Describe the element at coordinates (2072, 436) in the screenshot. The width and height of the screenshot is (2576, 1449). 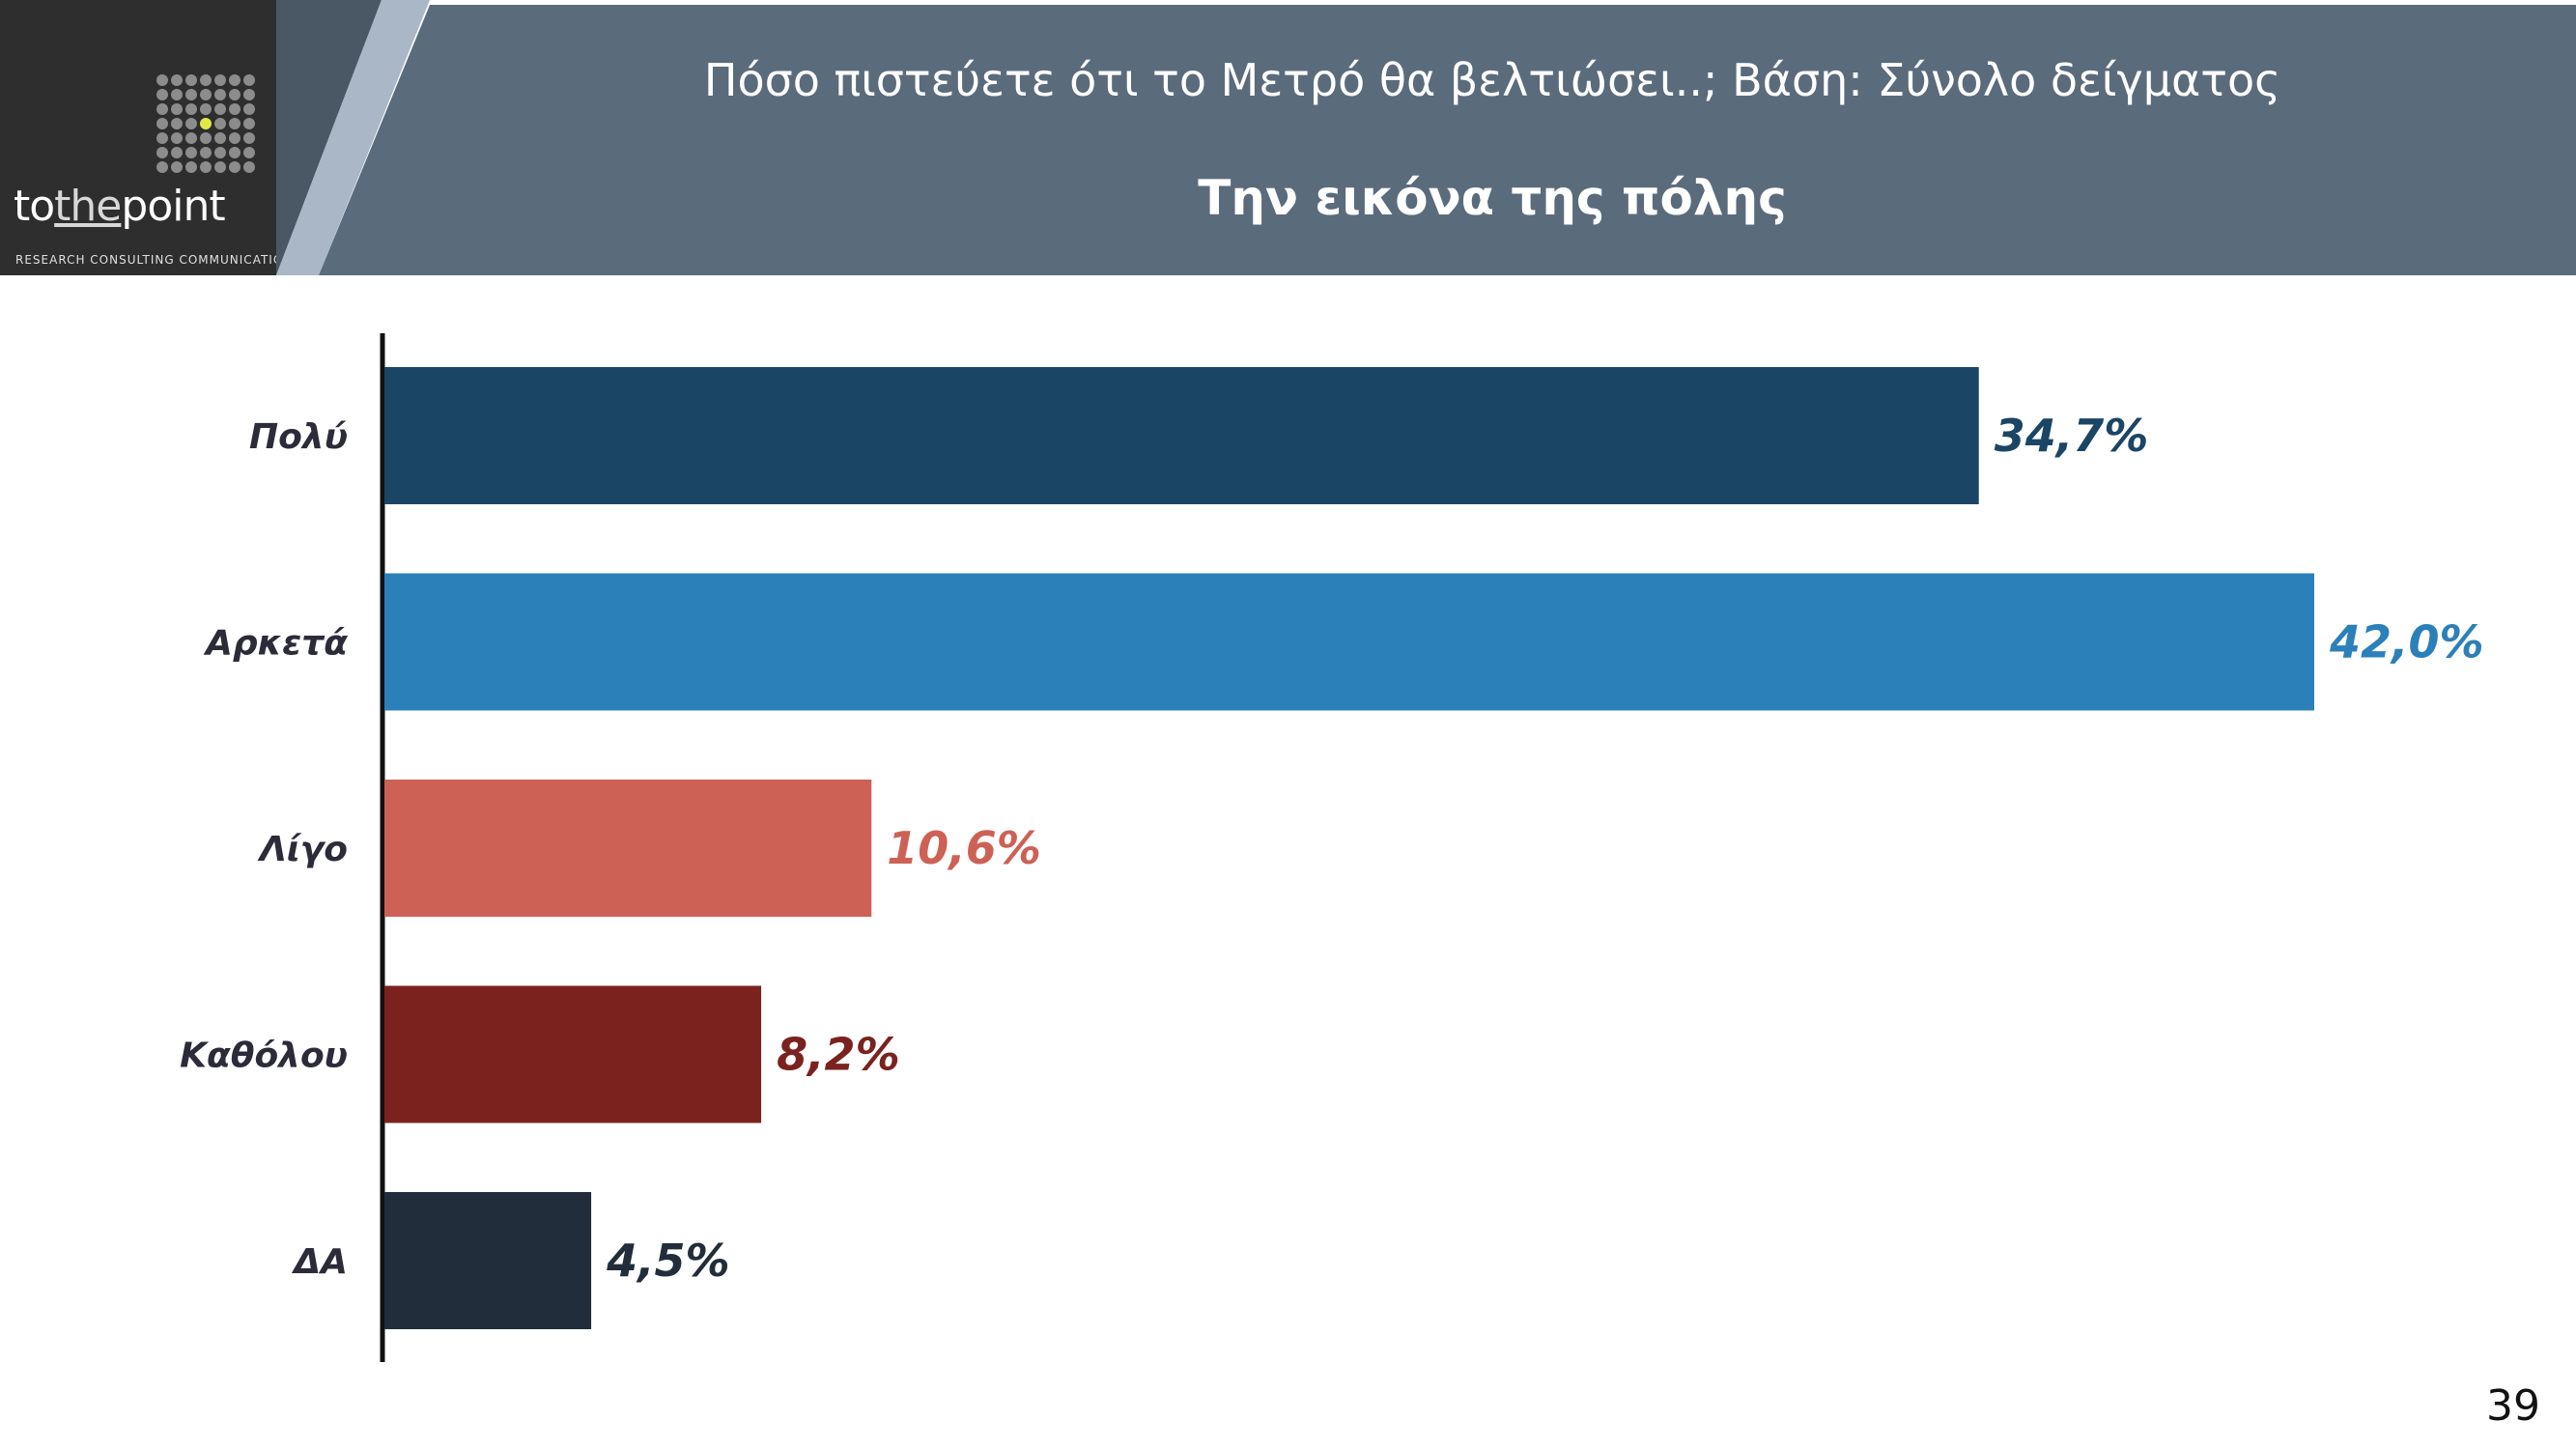
I see `value-label: 34,7%` at that location.